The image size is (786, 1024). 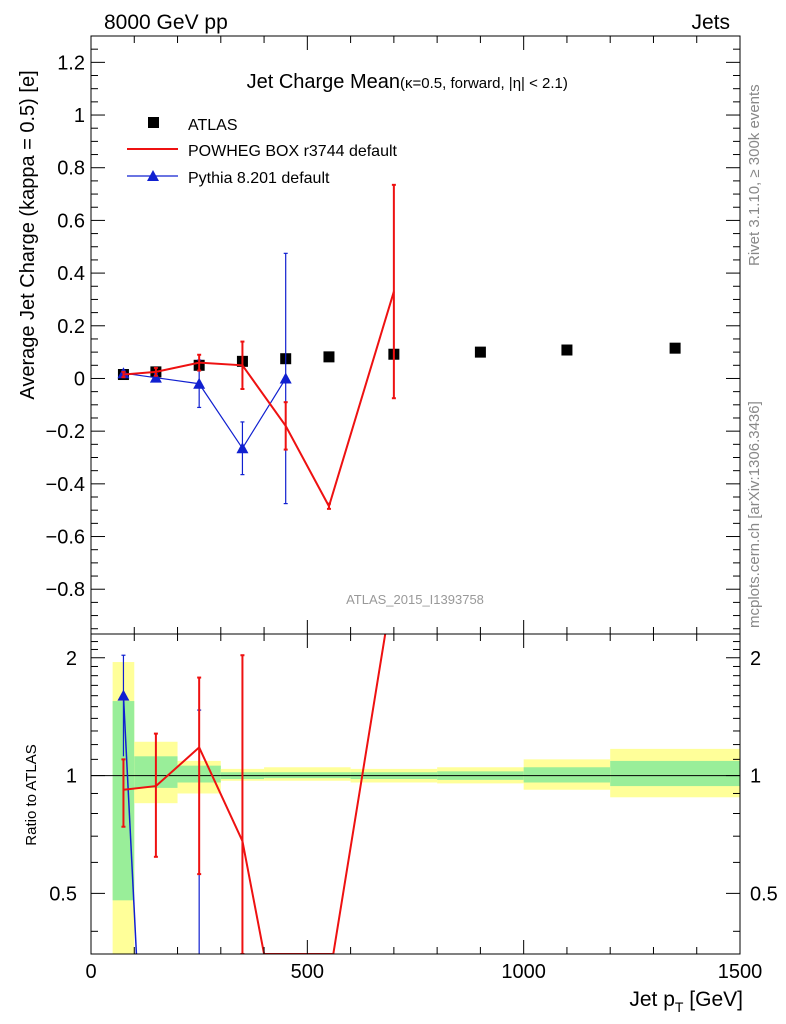 What do you see at coordinates (31, 794) in the screenshot?
I see `ratio-y-axis-label: Ratio to ATLAS` at bounding box center [31, 794].